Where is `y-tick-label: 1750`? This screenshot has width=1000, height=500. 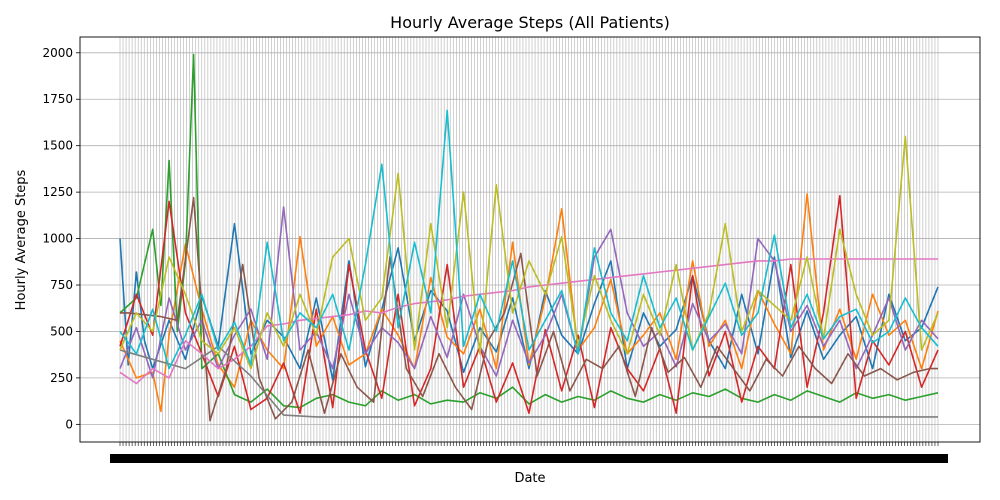
y-tick-label: 1750 is located at coordinates (57, 99).